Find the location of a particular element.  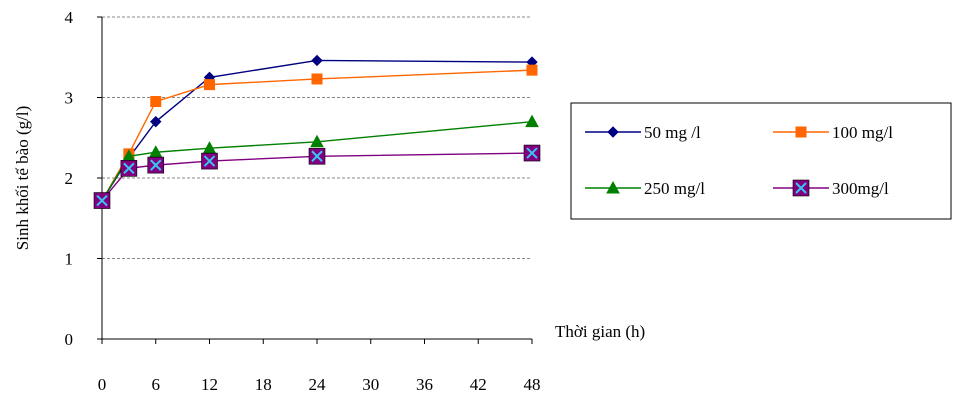

y-tick-label: 3 is located at coordinates (69, 98).